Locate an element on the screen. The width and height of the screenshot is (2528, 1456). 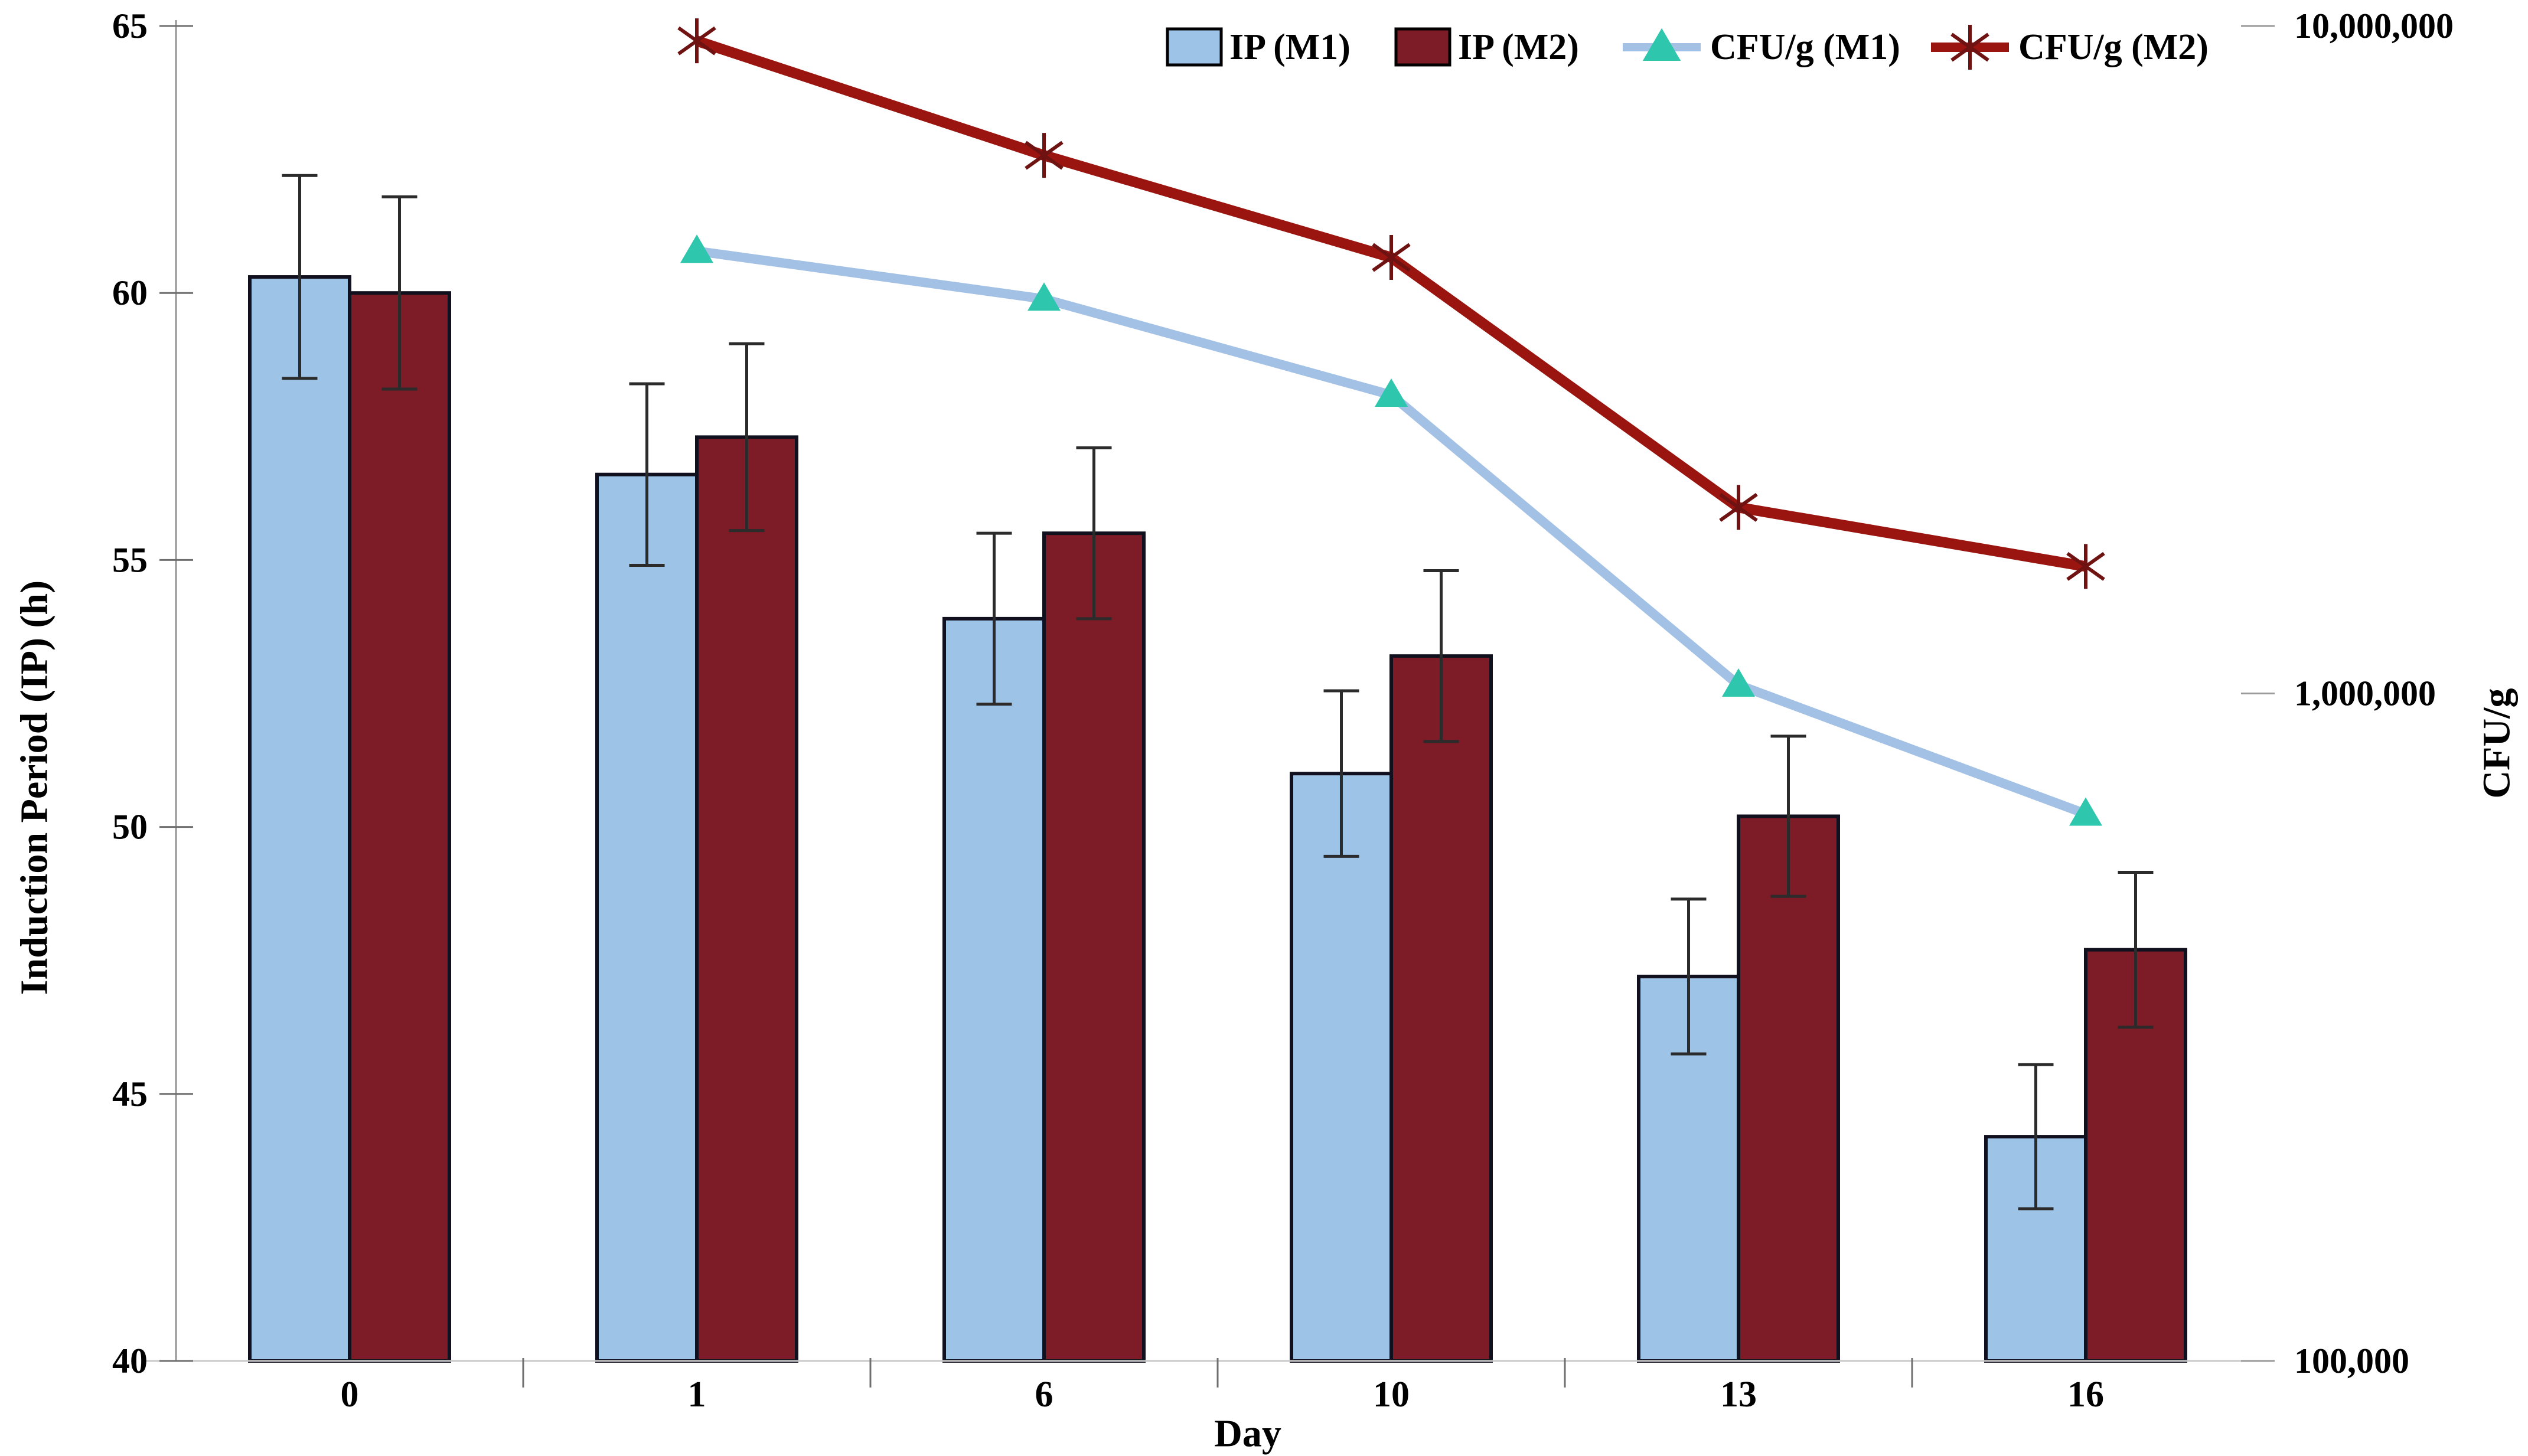
left-axis-tick-label: 55 is located at coordinates (130, 559).